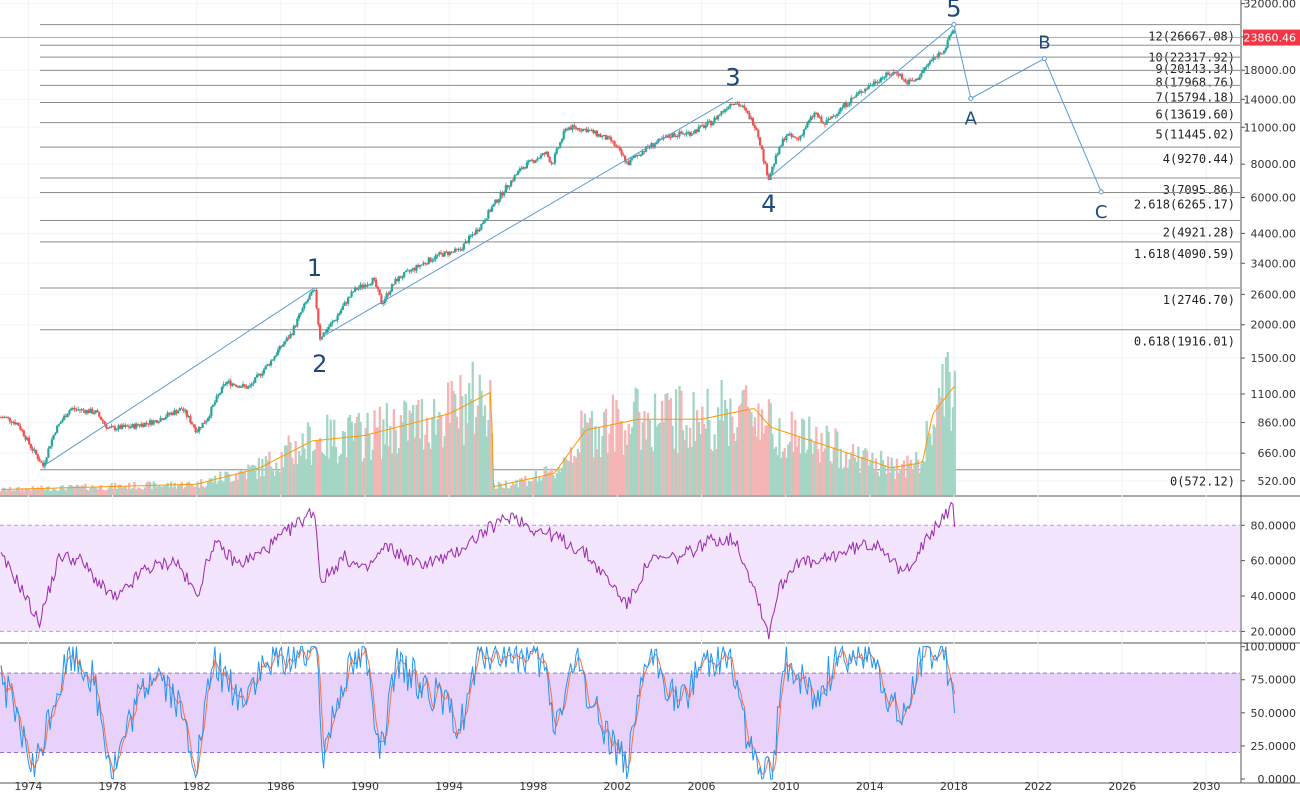 This screenshot has height=800, width=1300. I want to click on price-tick-label: 1100.00, so click(1274, 394).